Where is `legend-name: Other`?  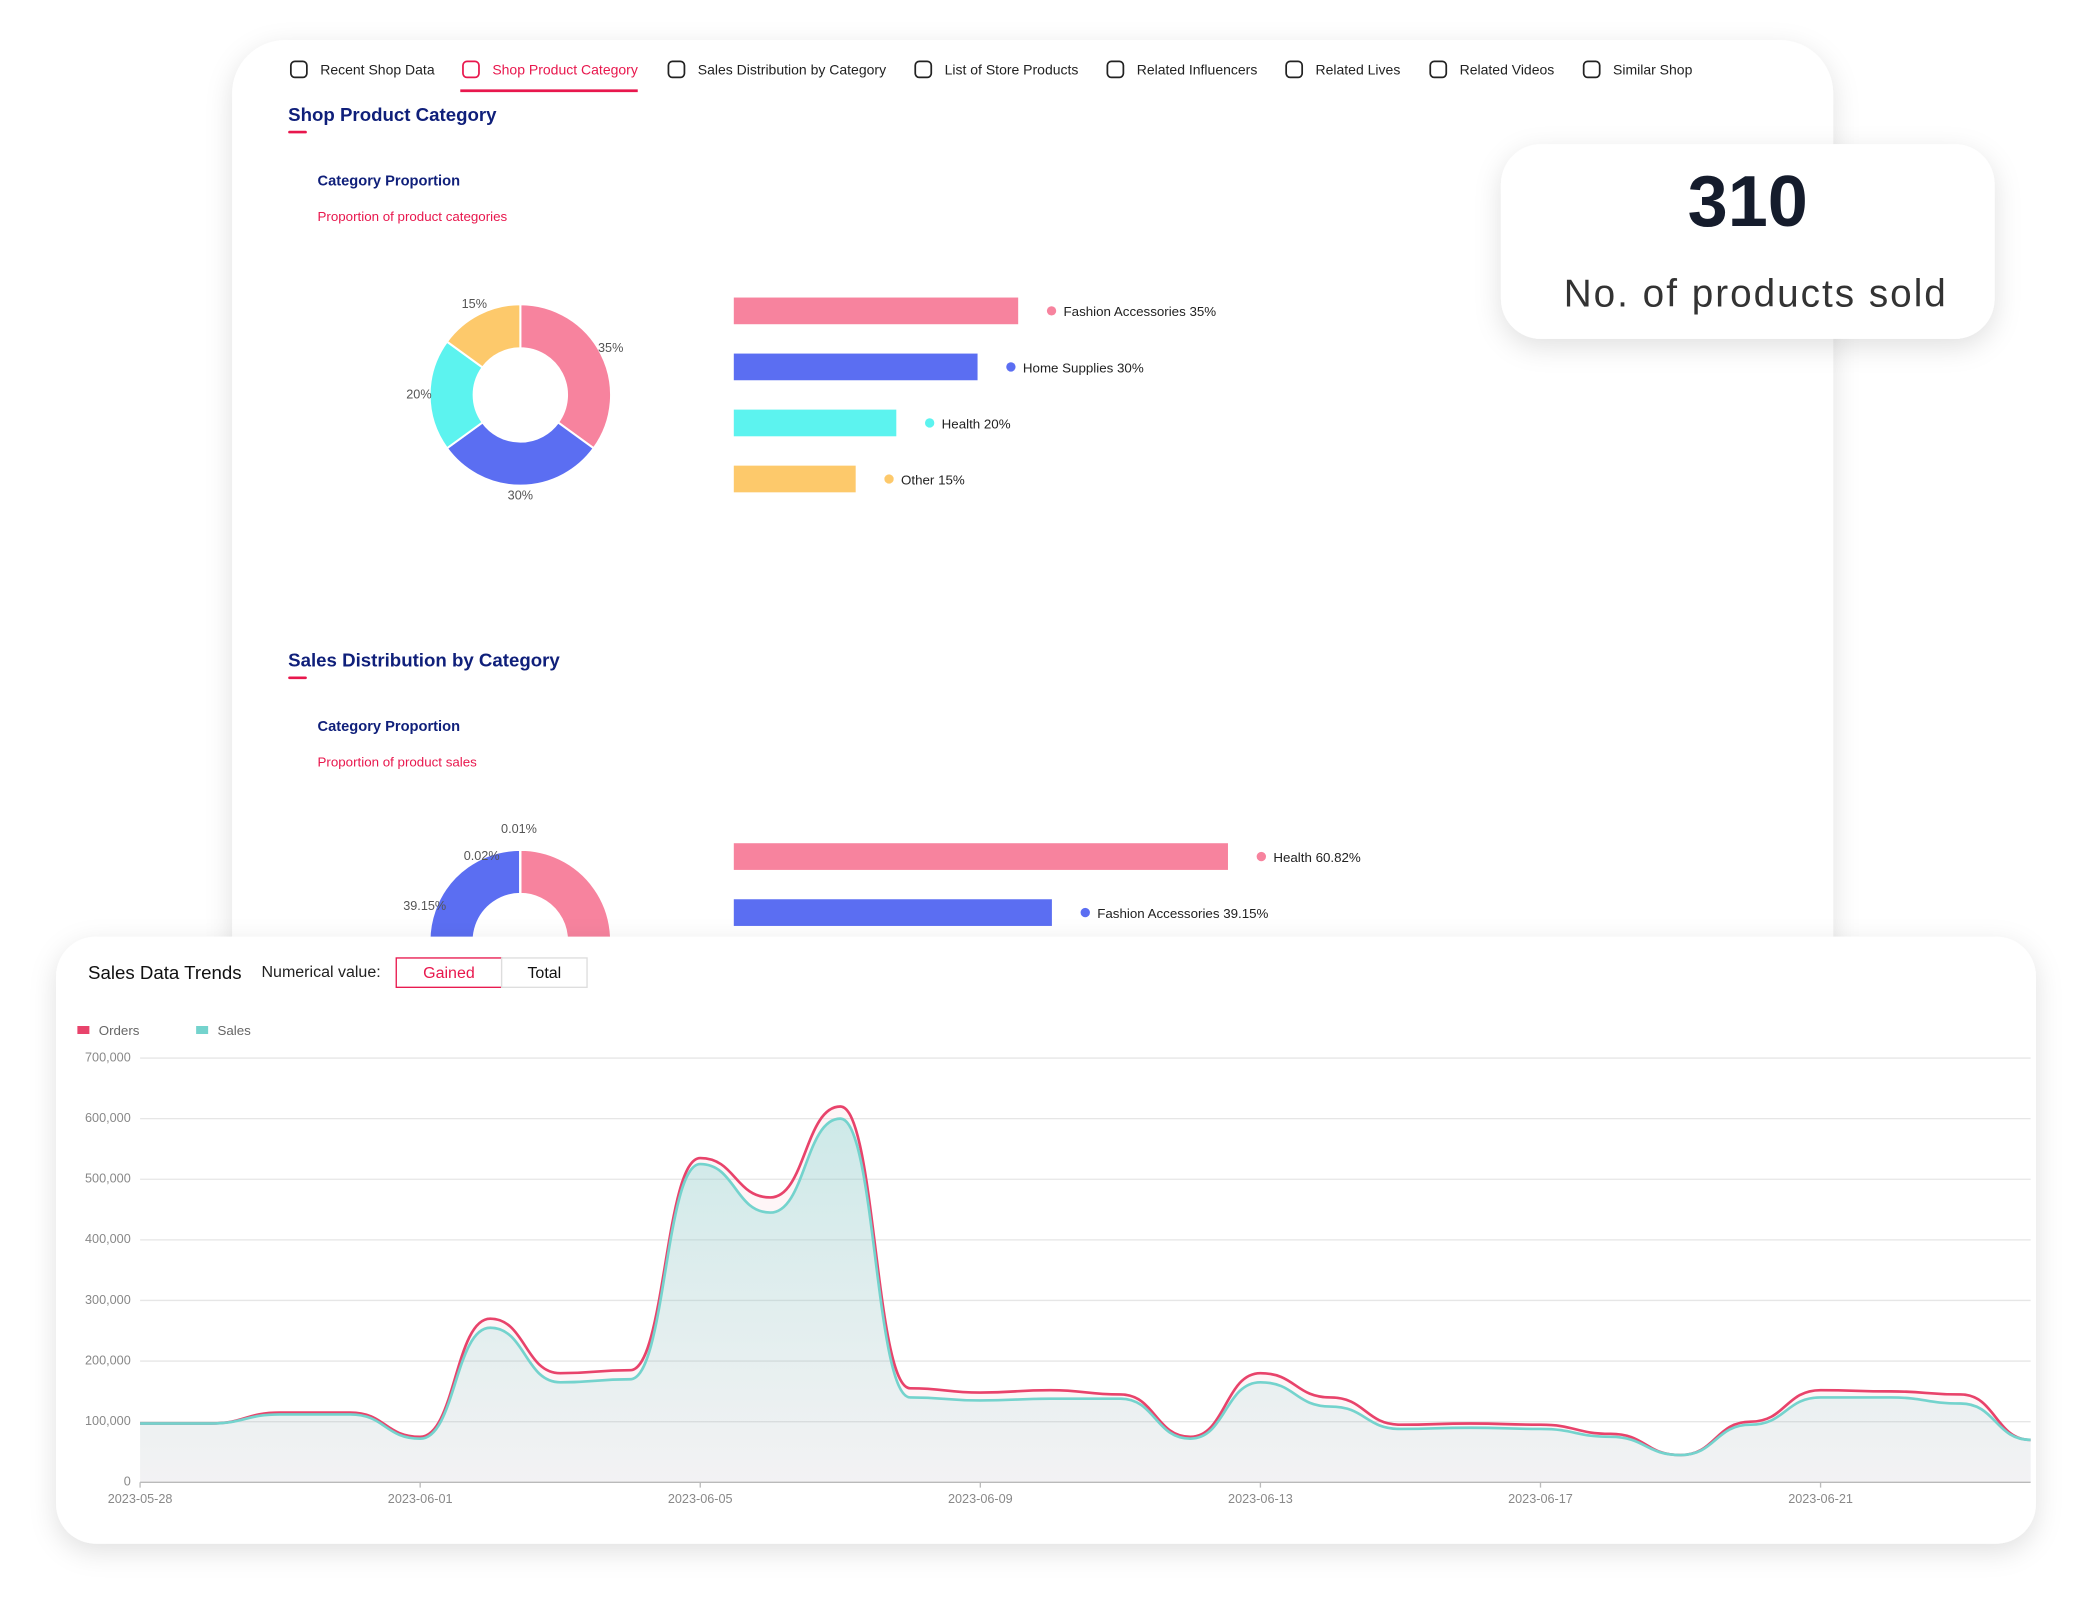
legend-name: Other is located at coordinates (918, 479).